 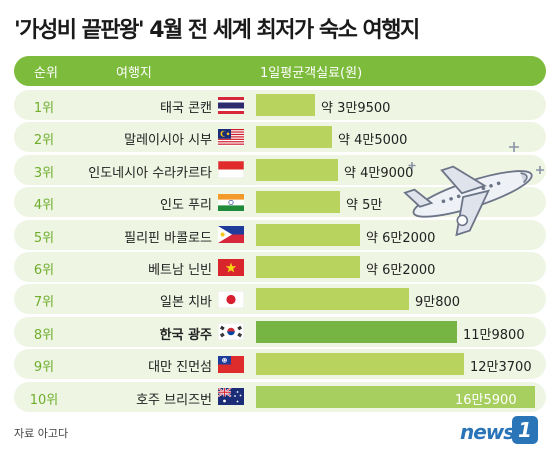 What do you see at coordinates (168, 238) in the screenshot?
I see `destination-label: 필리핀 바콜로드` at bounding box center [168, 238].